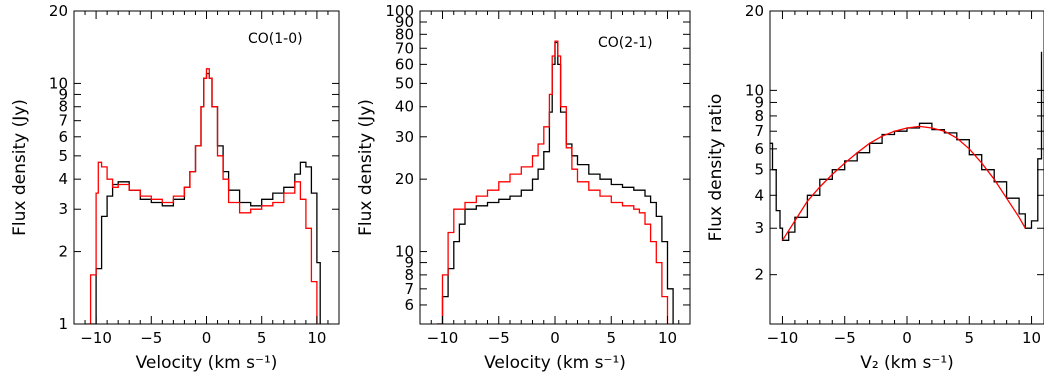 This screenshot has width=1044, height=382. Describe the element at coordinates (903, 183) in the screenshot. I see `series-line-ratio-red` at that location.